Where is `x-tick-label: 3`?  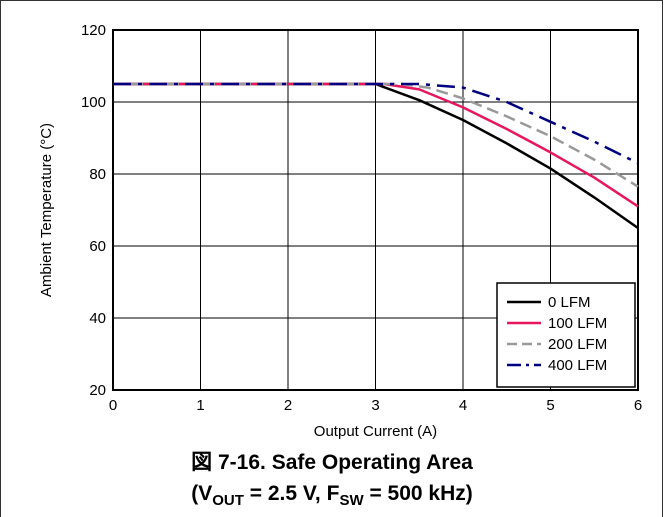
x-tick-label: 3 is located at coordinates (375, 405).